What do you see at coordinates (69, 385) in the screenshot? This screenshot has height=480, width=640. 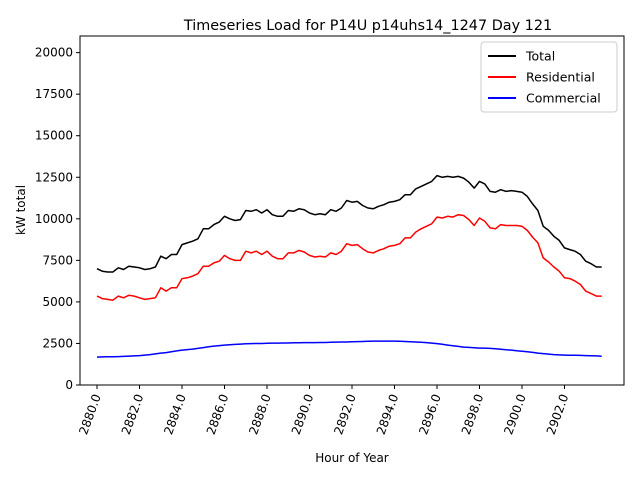 I see `y-tick-label: 0` at bounding box center [69, 385].